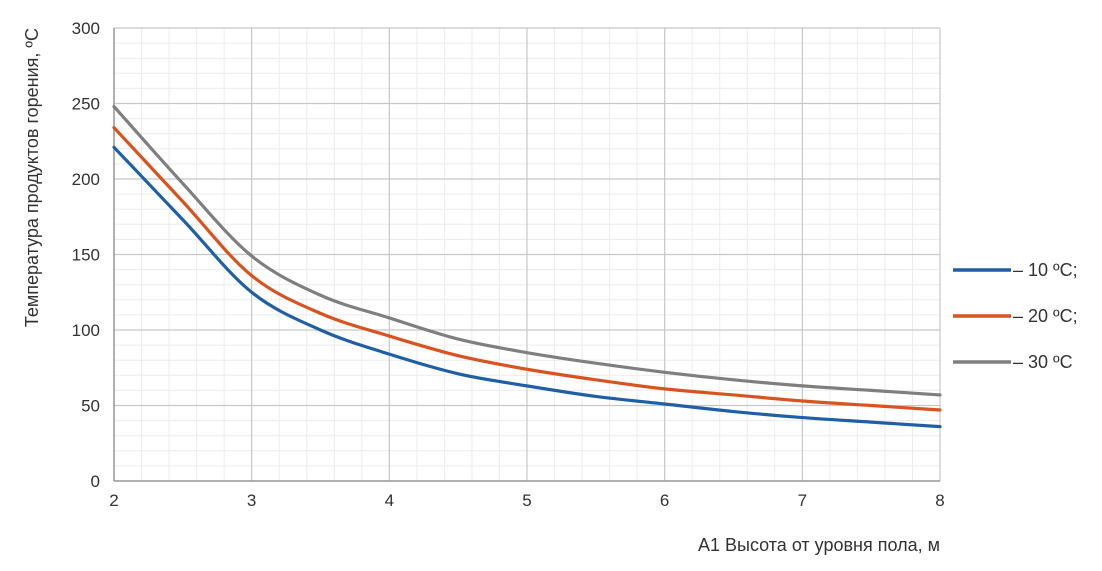 The width and height of the screenshot is (1102, 571). Describe the element at coordinates (86, 28) in the screenshot. I see `y-tick-label: 300` at that location.